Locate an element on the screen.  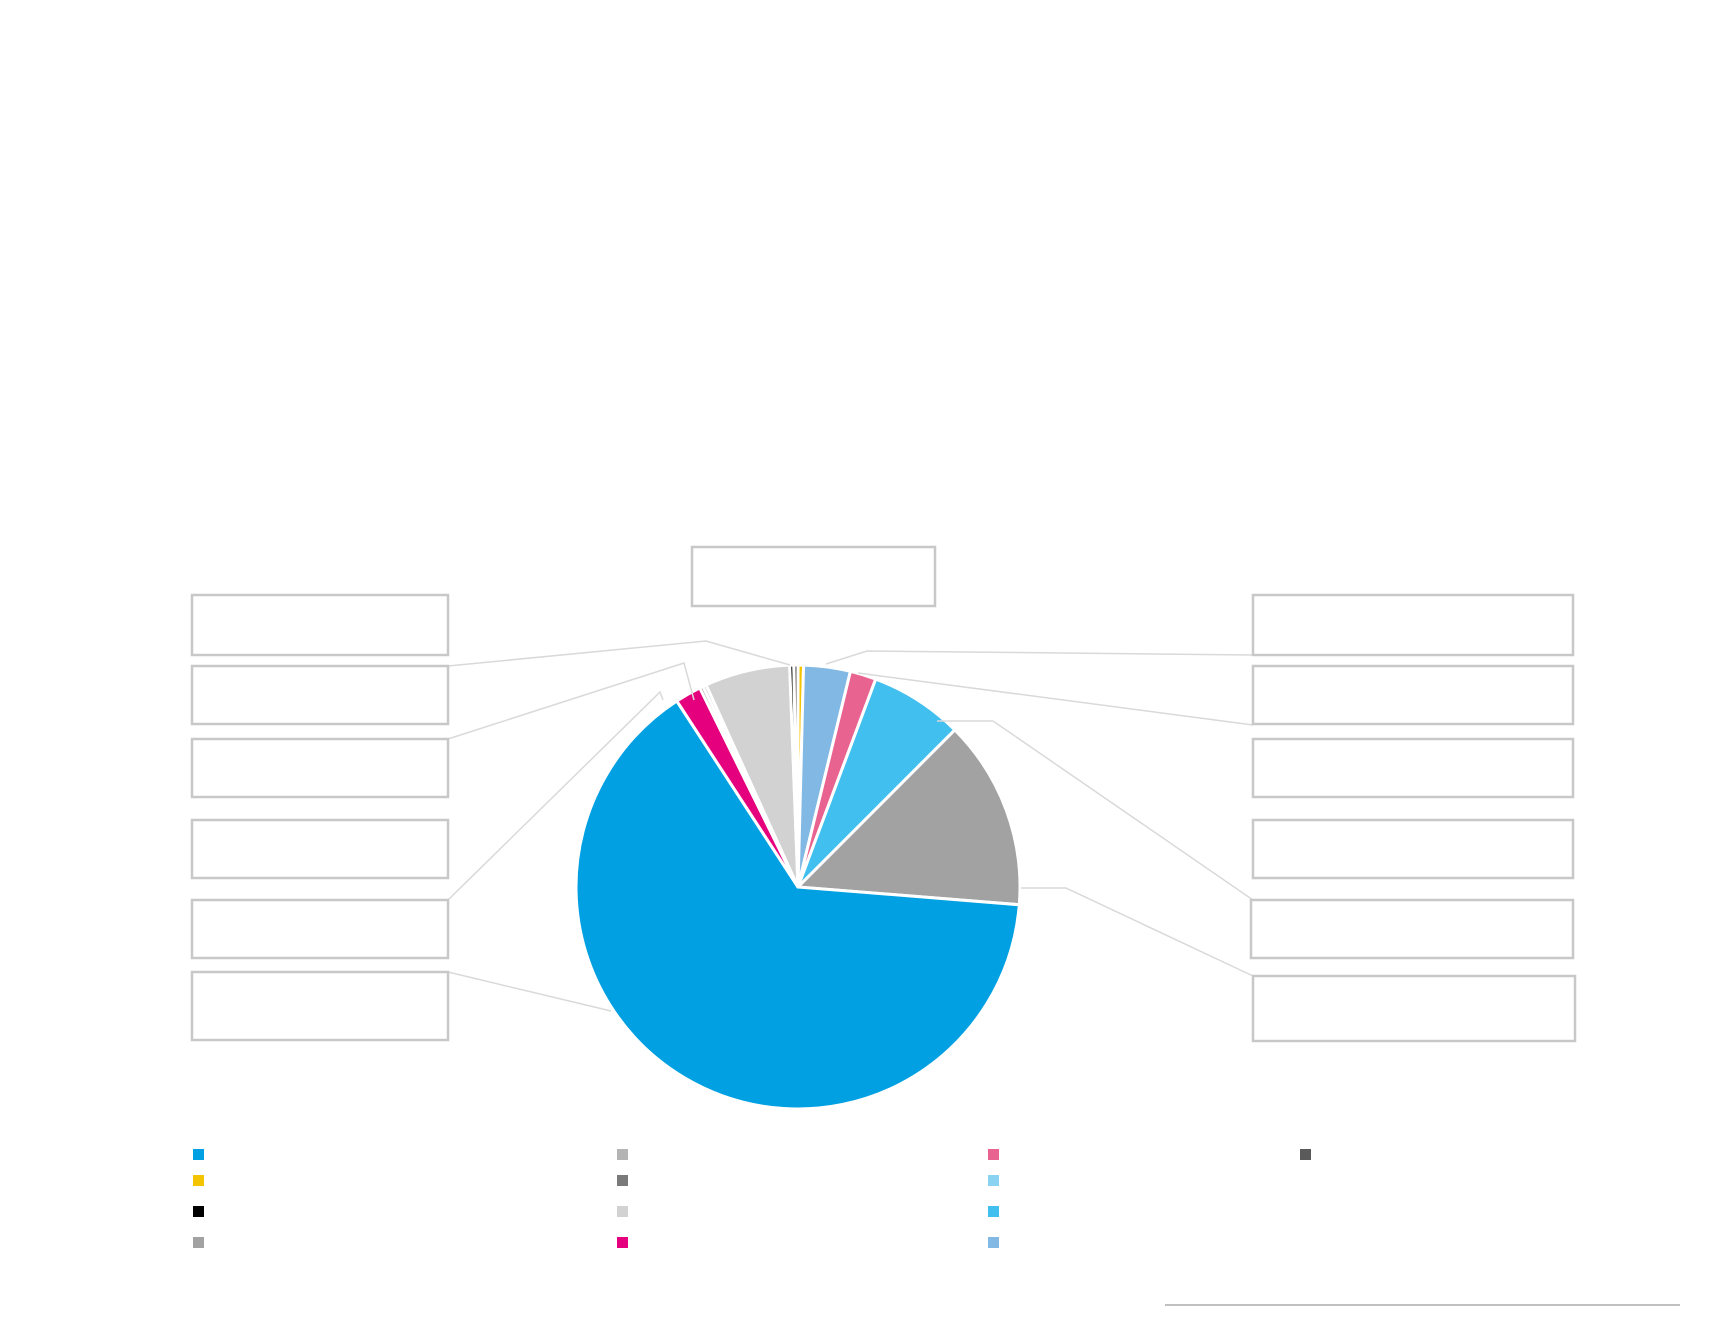
legend is located at coordinates (752, 1198).